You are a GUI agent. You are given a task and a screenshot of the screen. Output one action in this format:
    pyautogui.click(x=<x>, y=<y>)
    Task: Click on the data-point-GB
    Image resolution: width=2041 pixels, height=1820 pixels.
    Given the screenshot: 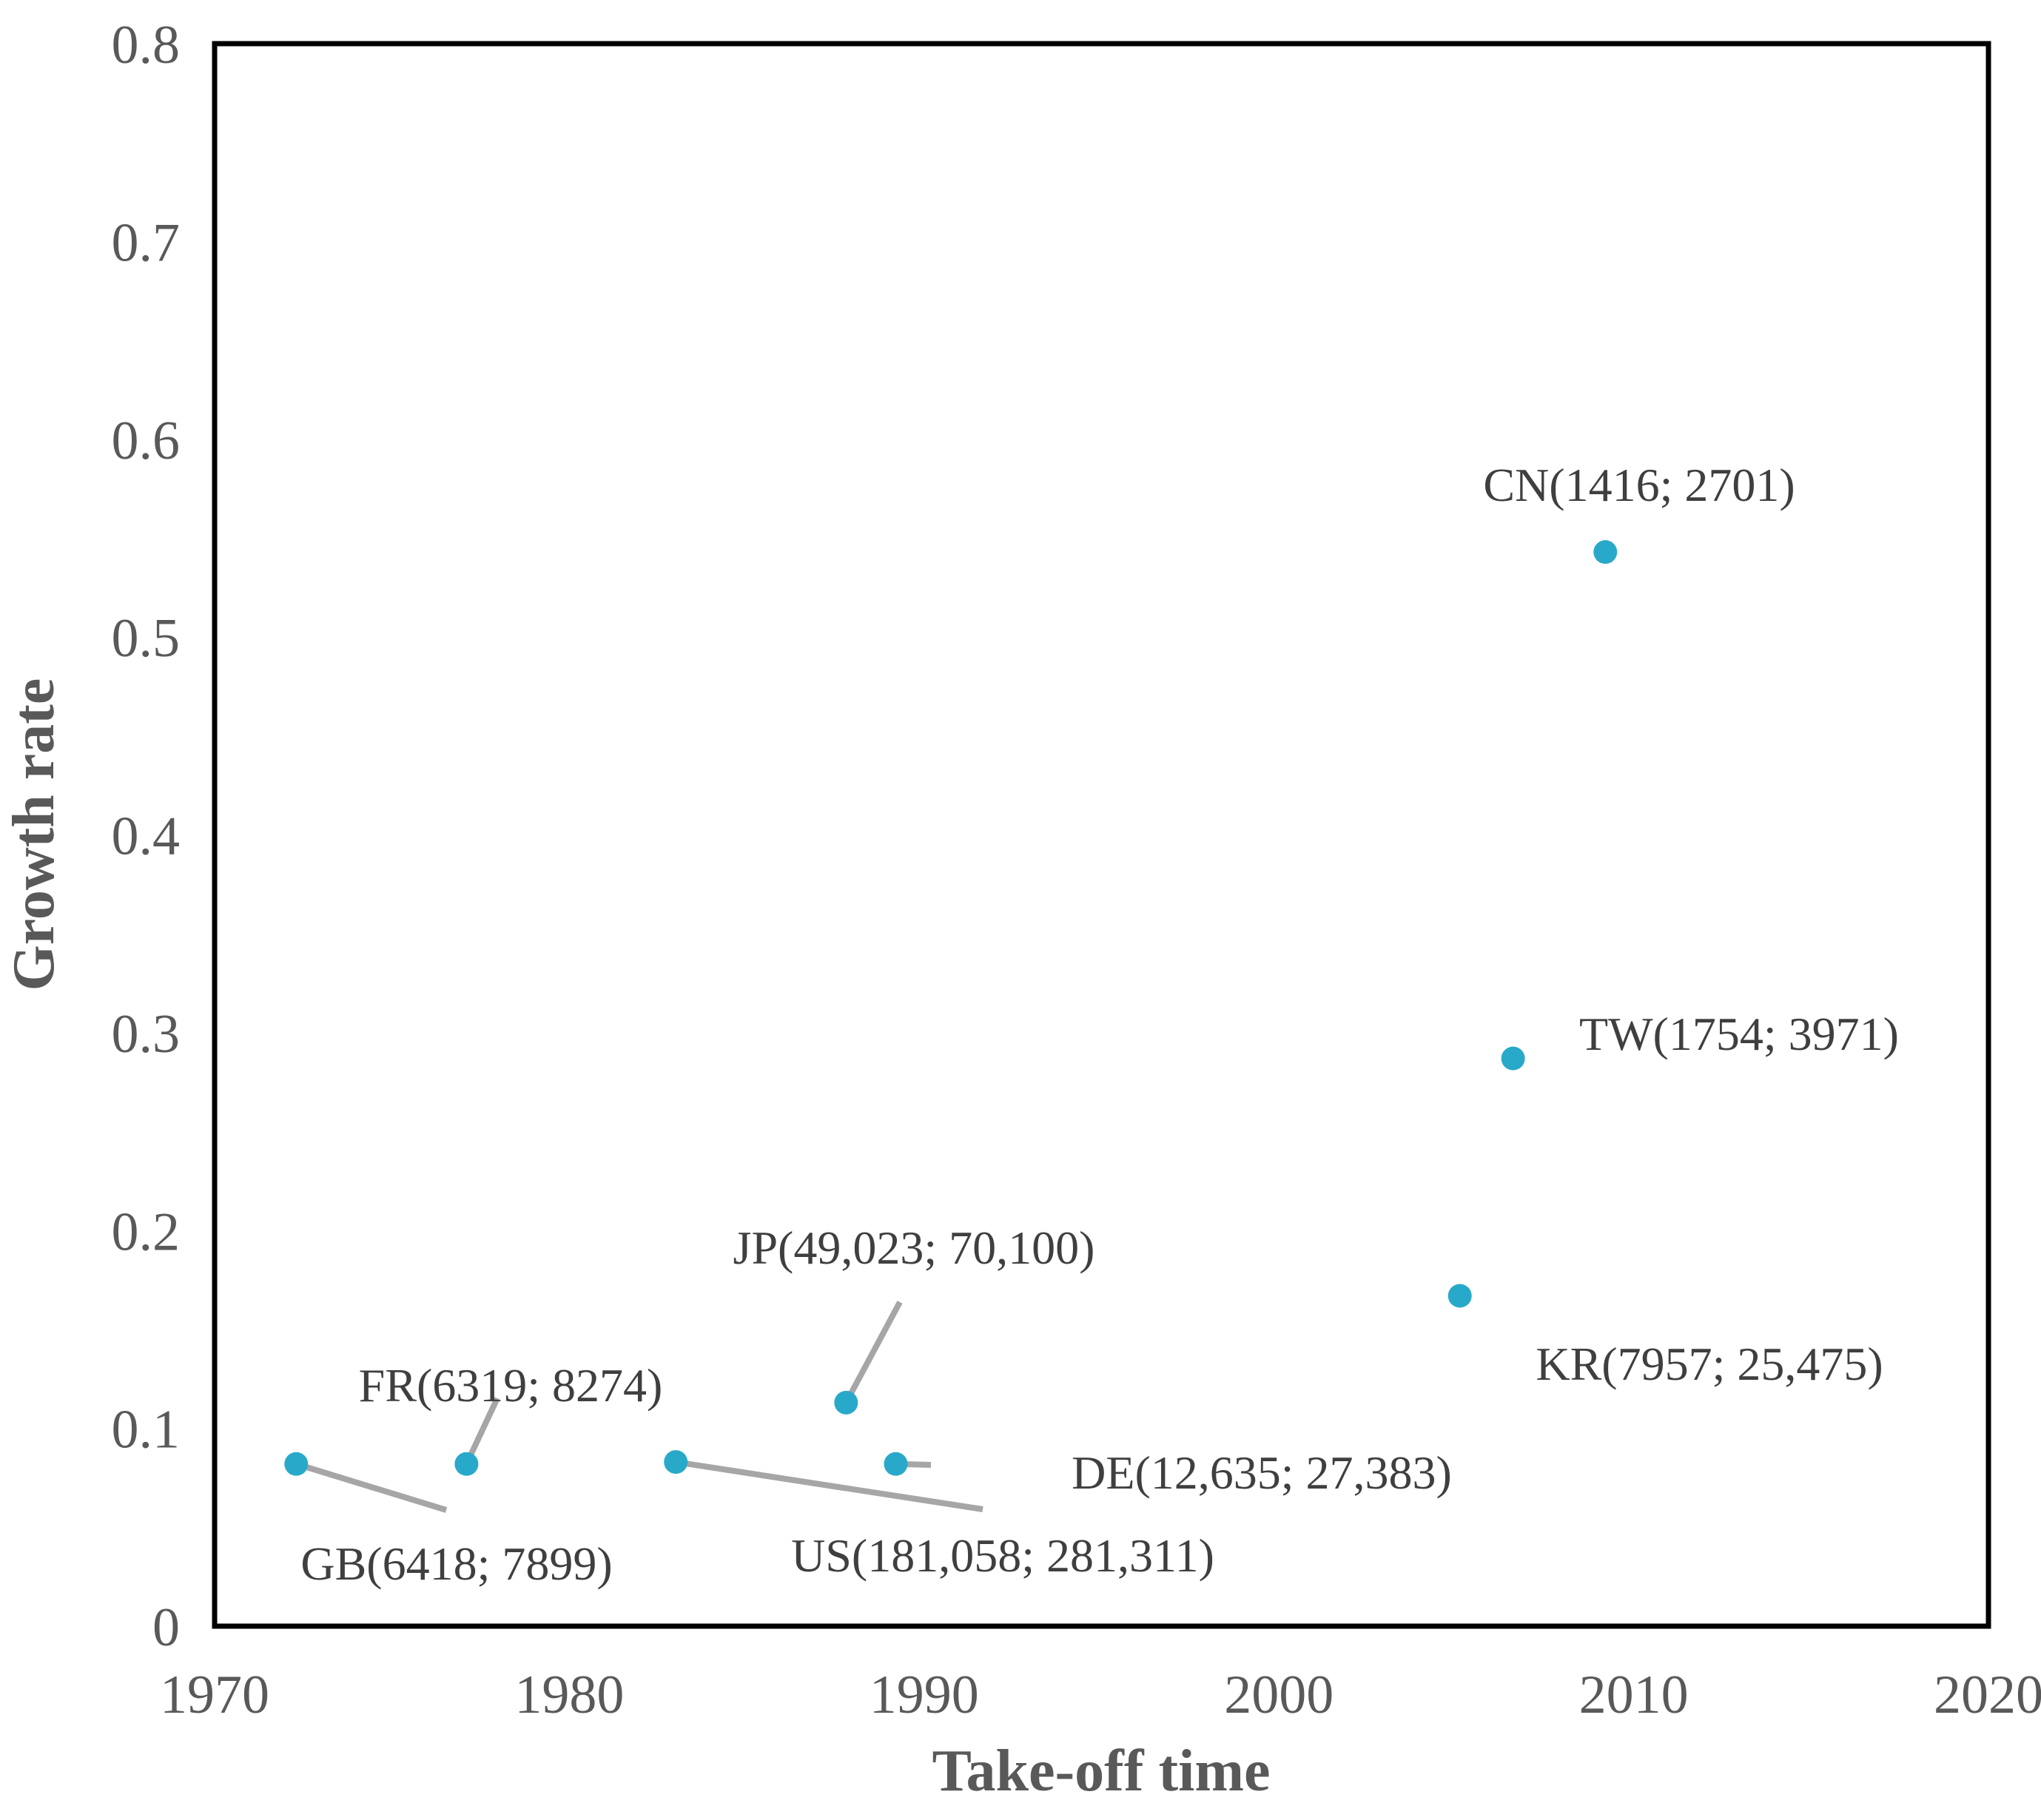 What is the action you would take?
    pyautogui.click(x=296, y=1464)
    